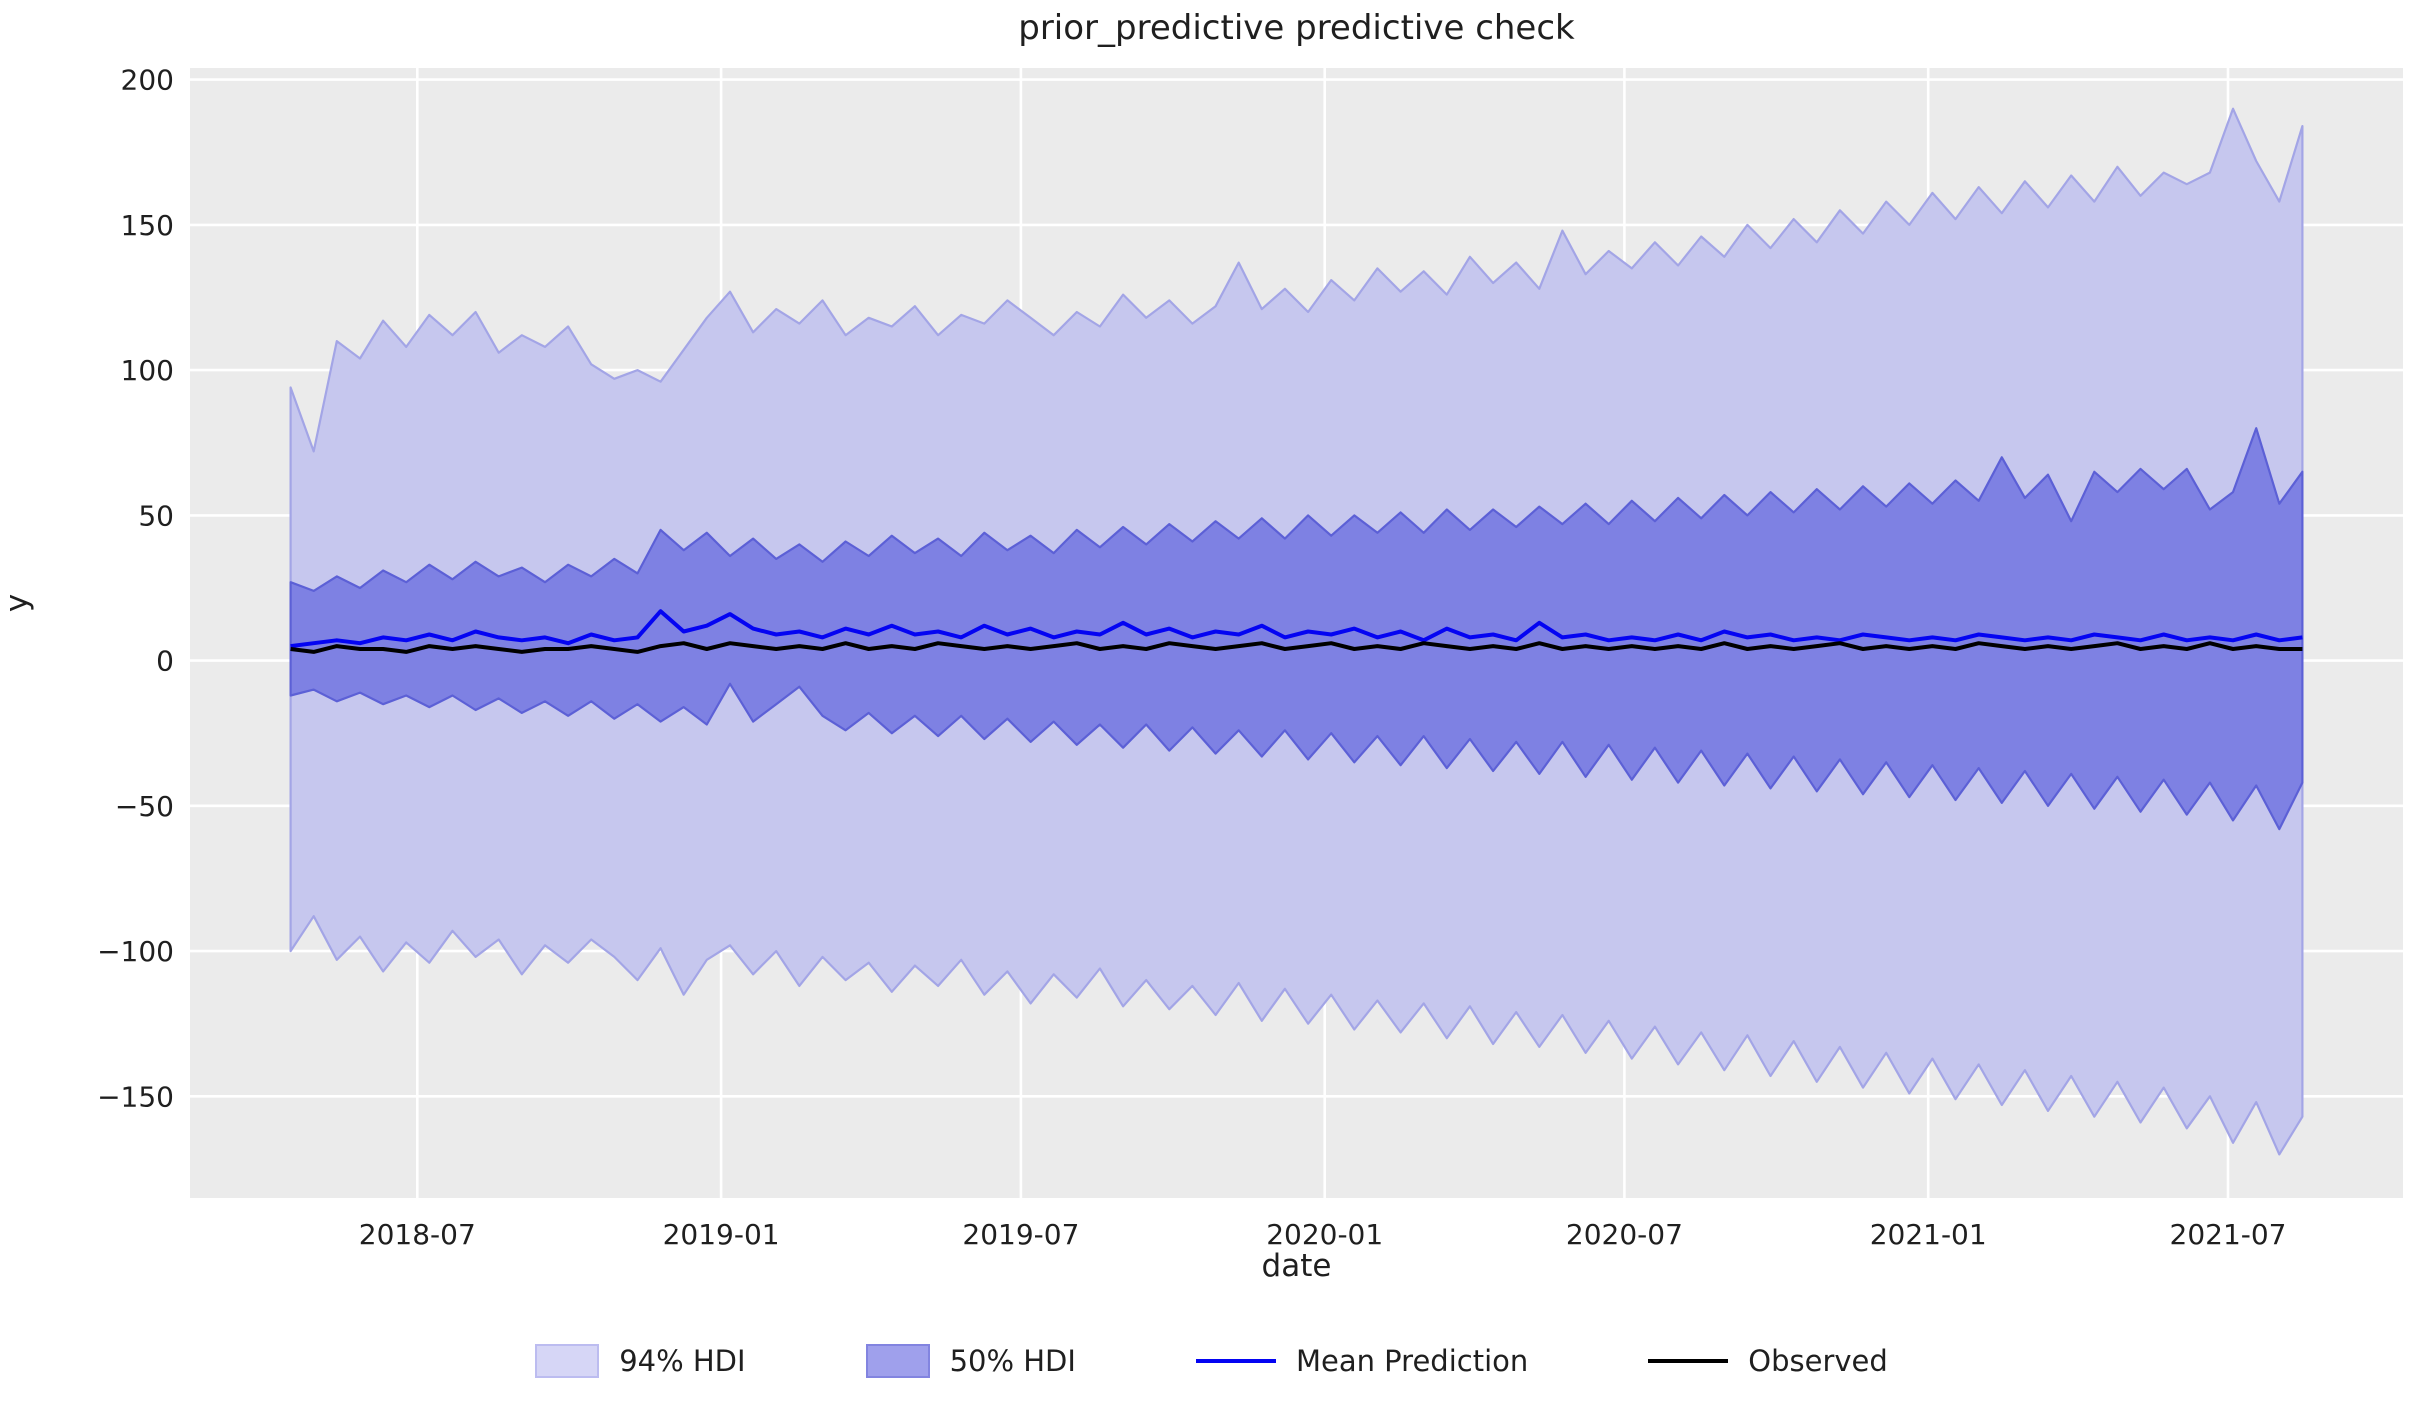 This screenshot has width=2423, height=1423. I want to click on legend-label-50-hdi: 50% HDI, so click(1012, 1361).